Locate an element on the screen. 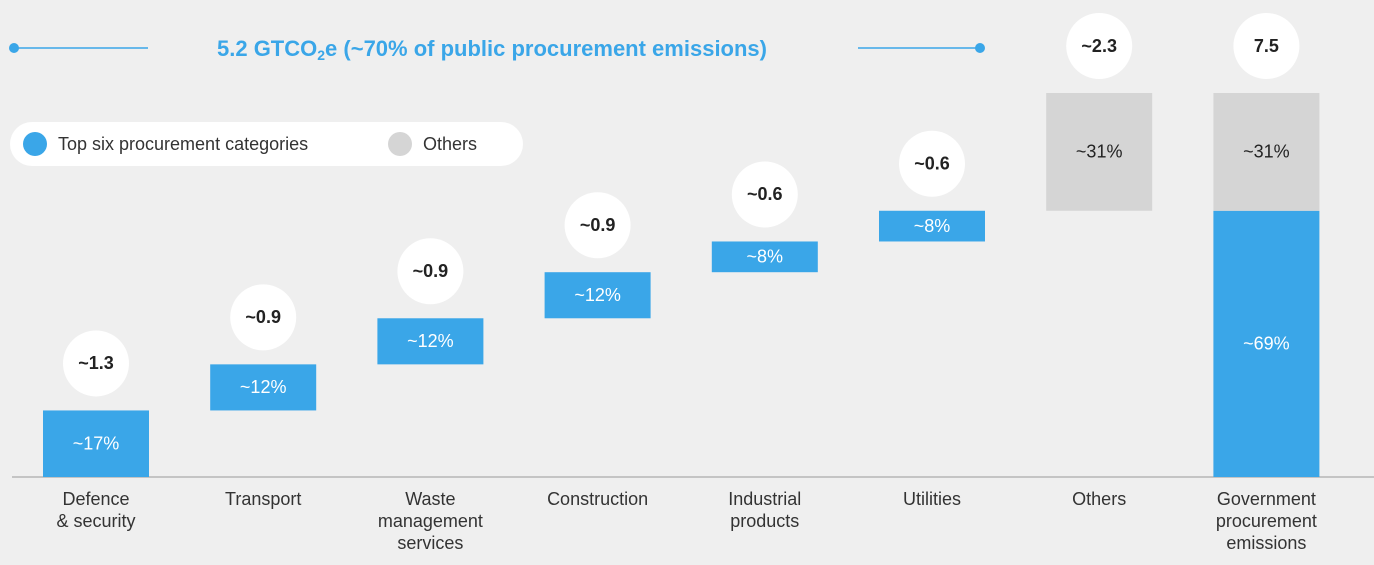  x-tick-label: products is located at coordinates (764, 521).